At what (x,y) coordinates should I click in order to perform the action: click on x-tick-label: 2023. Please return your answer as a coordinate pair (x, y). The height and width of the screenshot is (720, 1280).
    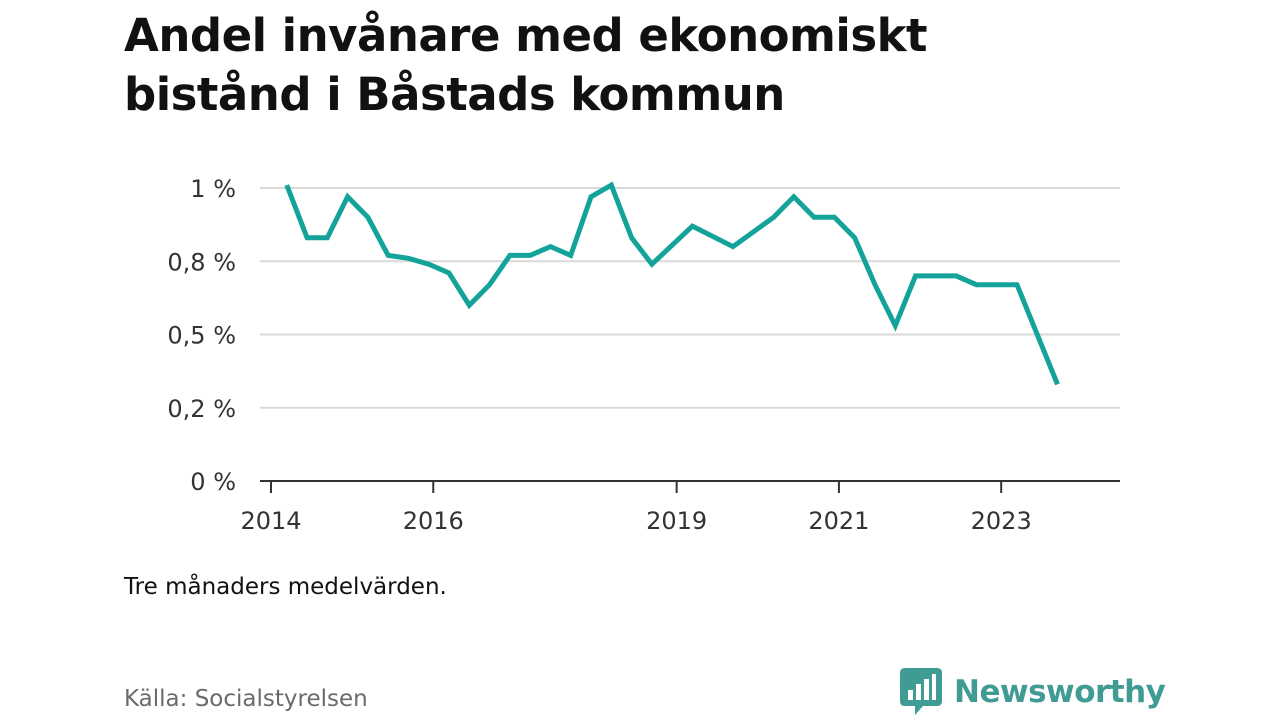
    Looking at the image, I should click on (1001, 521).